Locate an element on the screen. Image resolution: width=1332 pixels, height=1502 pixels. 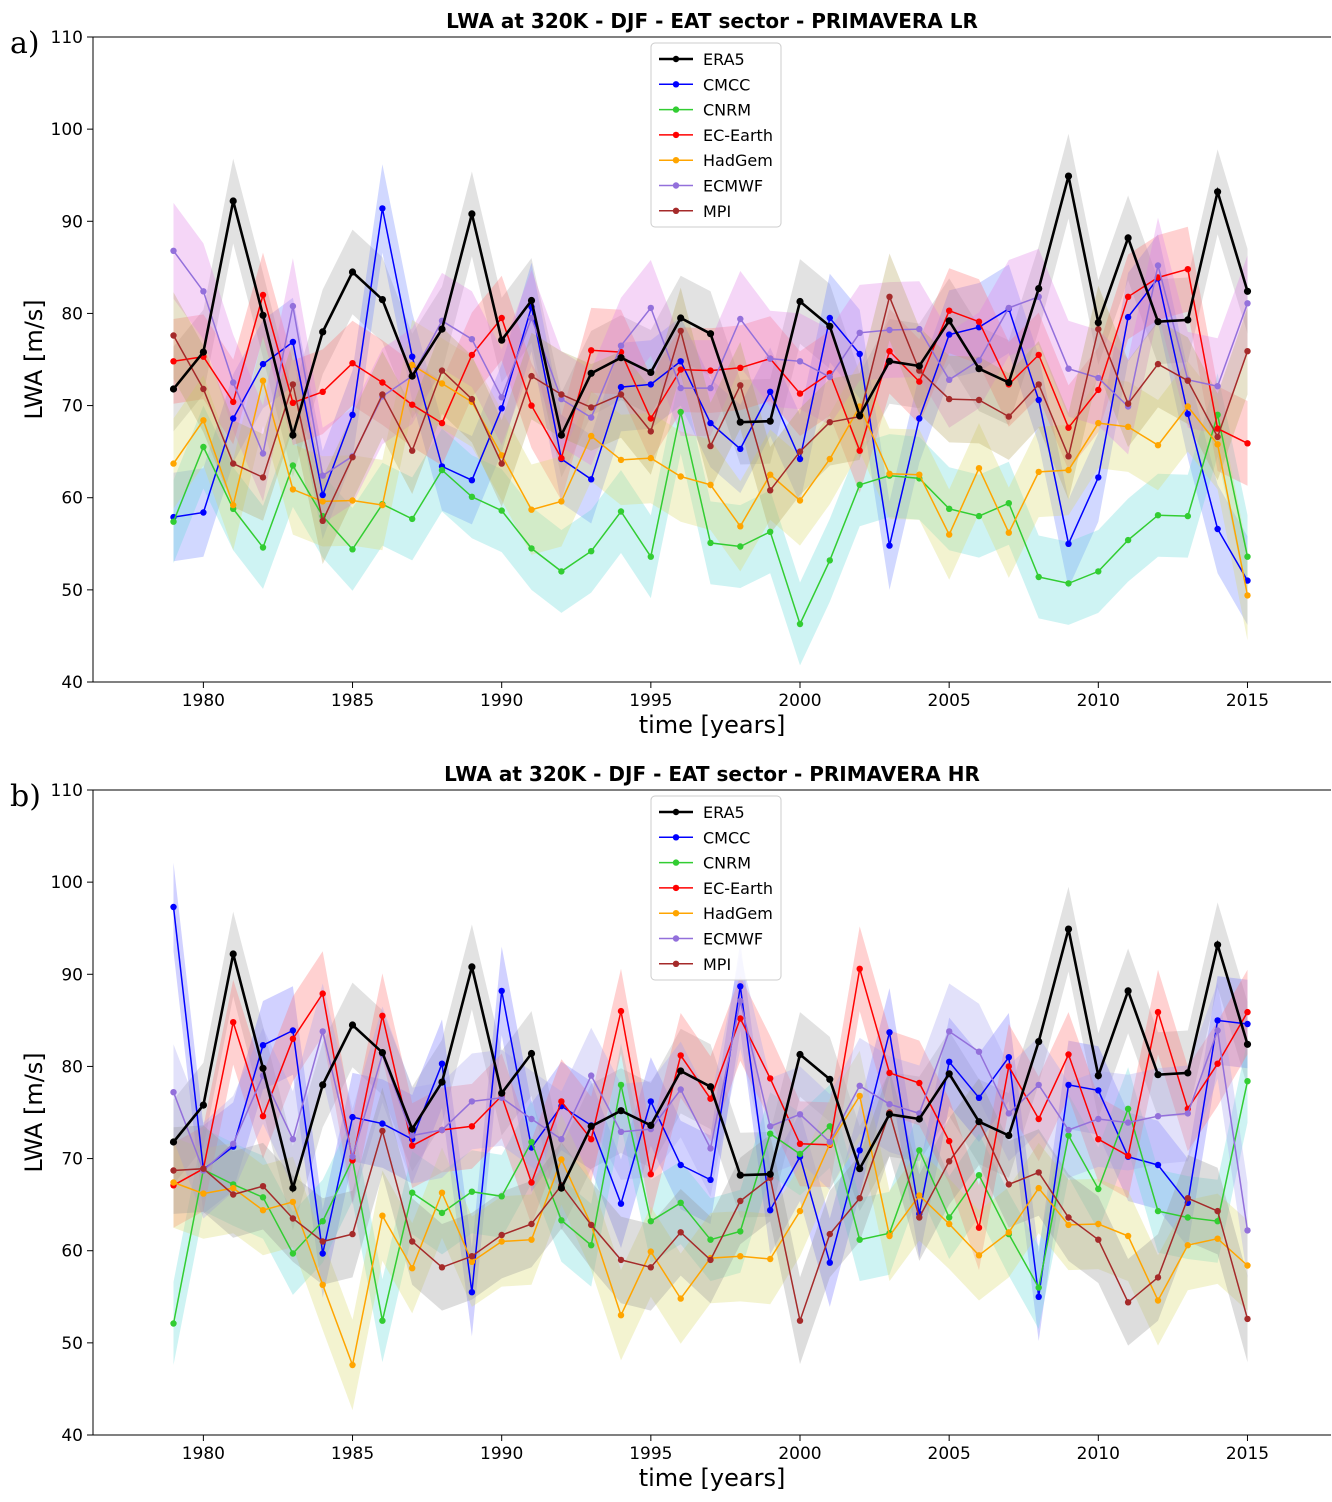
legend-label-mpi: MPI is located at coordinates (717, 964).